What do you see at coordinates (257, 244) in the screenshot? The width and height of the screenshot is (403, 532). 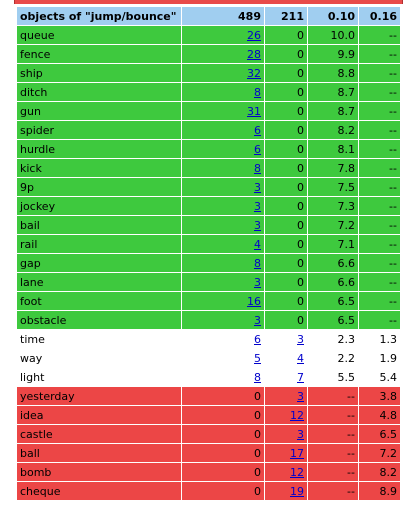 I see `count-a-link: 4` at bounding box center [257, 244].